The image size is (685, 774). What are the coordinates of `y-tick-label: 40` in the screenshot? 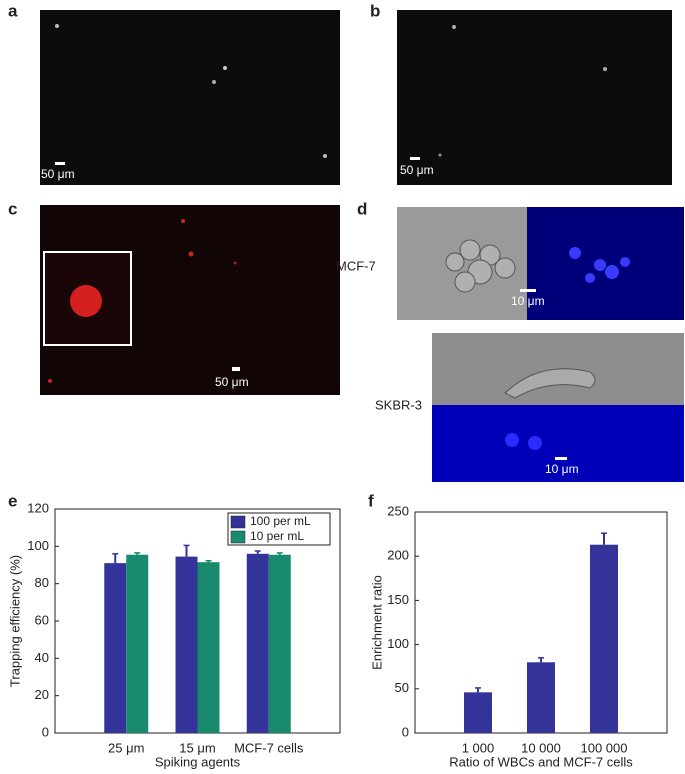 It's located at (42, 657).